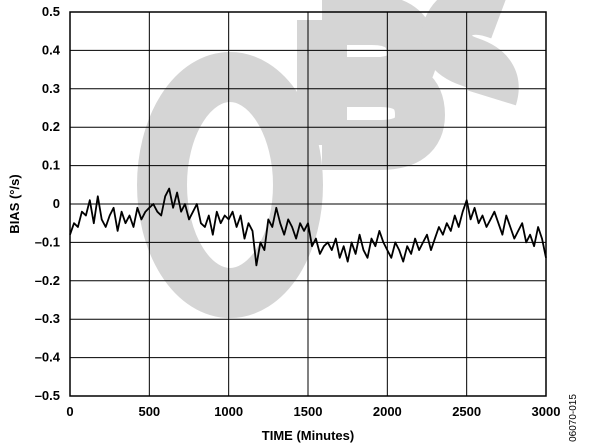 This screenshot has width=591, height=444. I want to click on y-tick-label: 0.4, so click(51, 49).